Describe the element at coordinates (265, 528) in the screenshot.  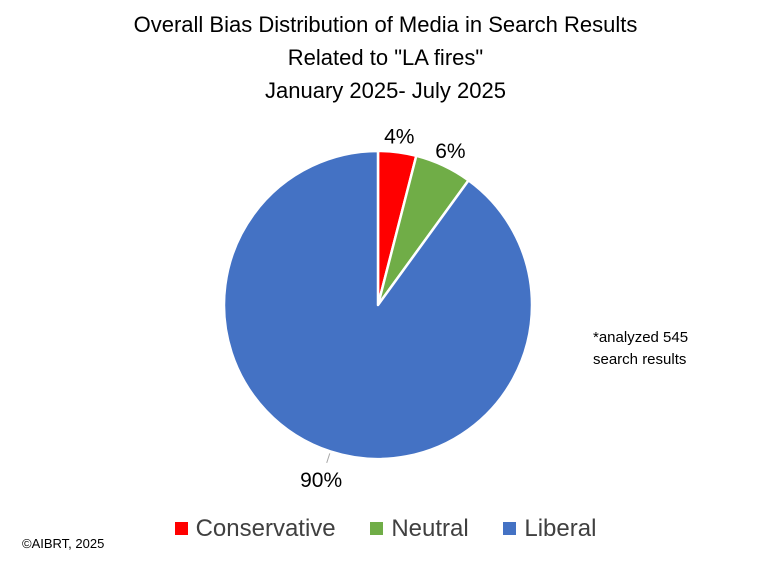
I see `legend-label-conservative: Conservative` at that location.